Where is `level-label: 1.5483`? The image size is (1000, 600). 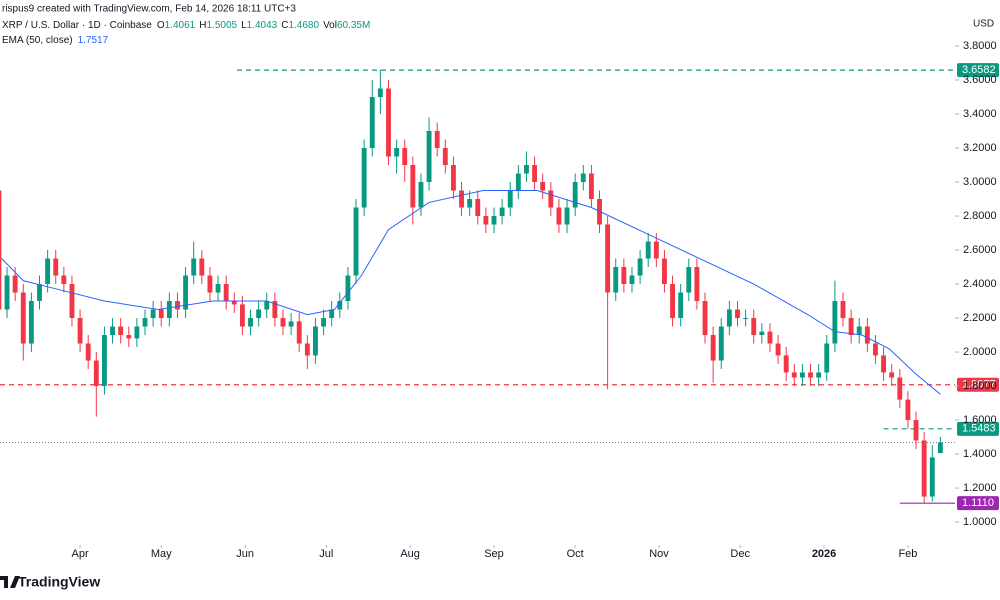 level-label: 1.5483 is located at coordinates (979, 429).